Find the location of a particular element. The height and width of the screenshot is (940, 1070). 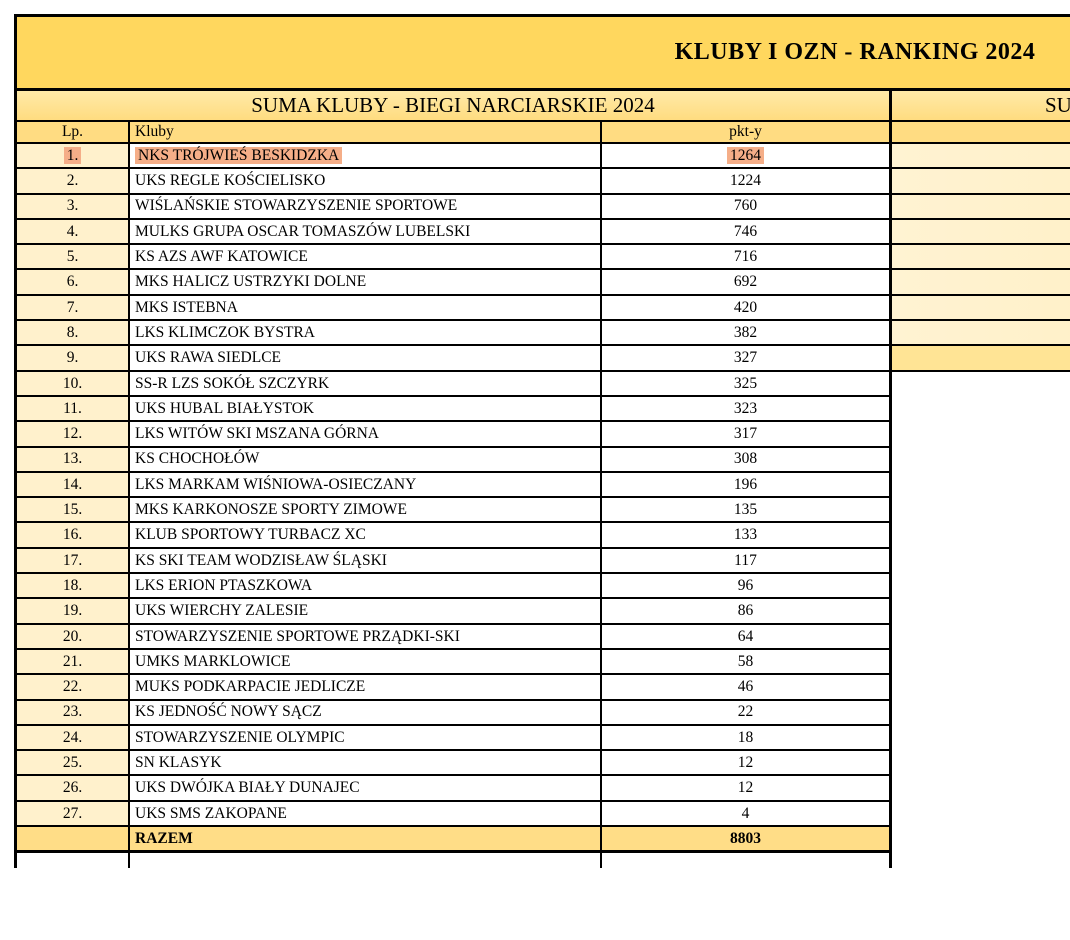

table-row: 8. LKS KLIMCZOK BYSTRA 382 is located at coordinates (543, 334).